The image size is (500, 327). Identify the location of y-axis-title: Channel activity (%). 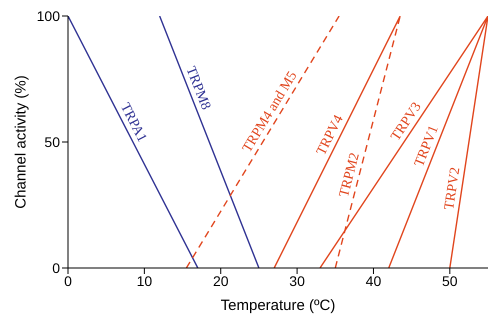
(21, 142).